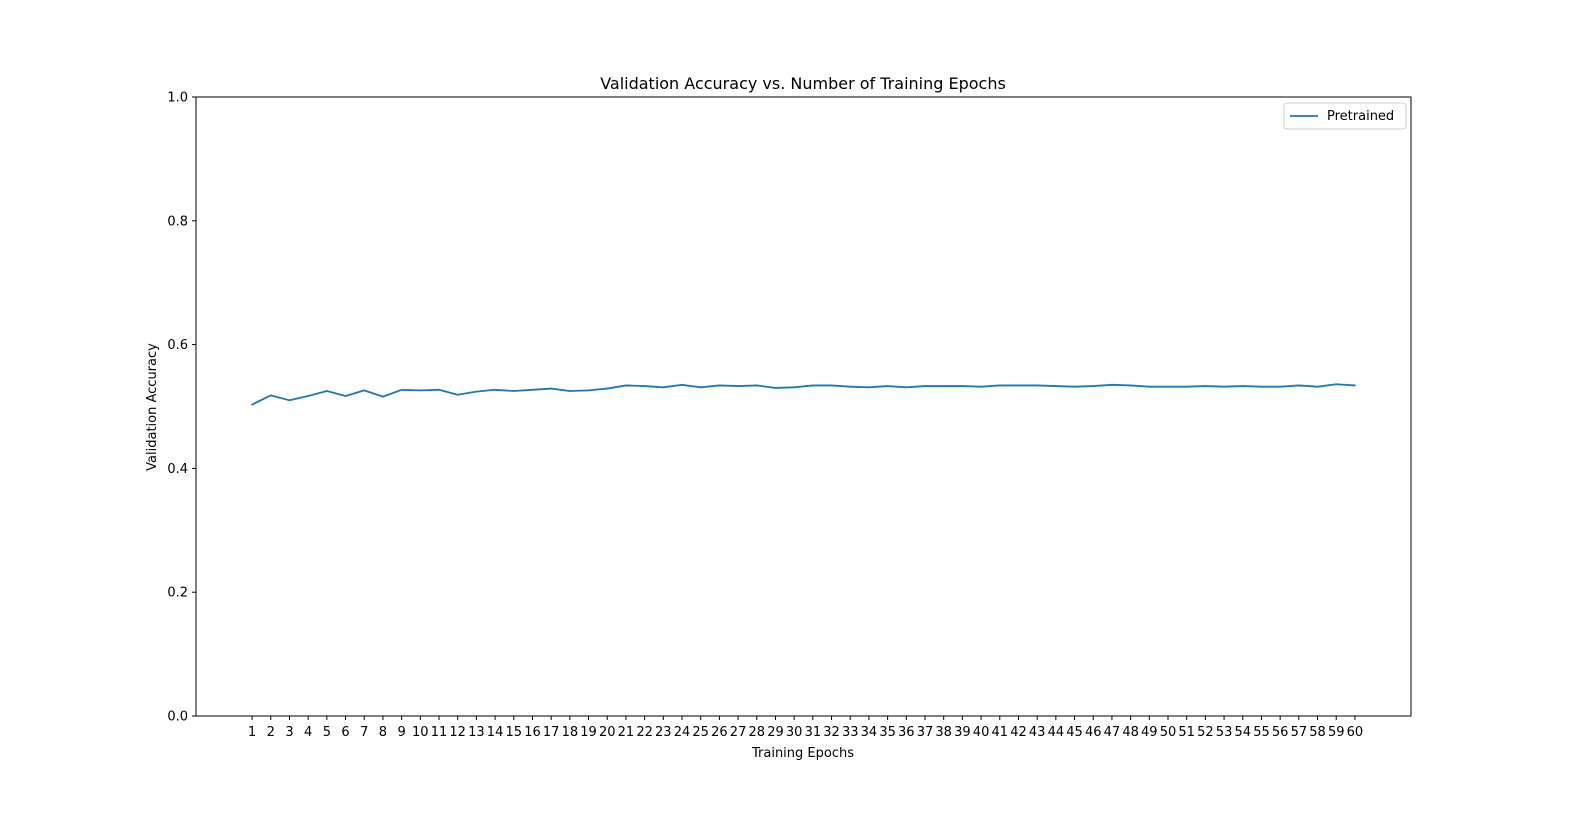 The width and height of the screenshot is (1592, 817). I want to click on x-tick-label: 3, so click(289, 732).